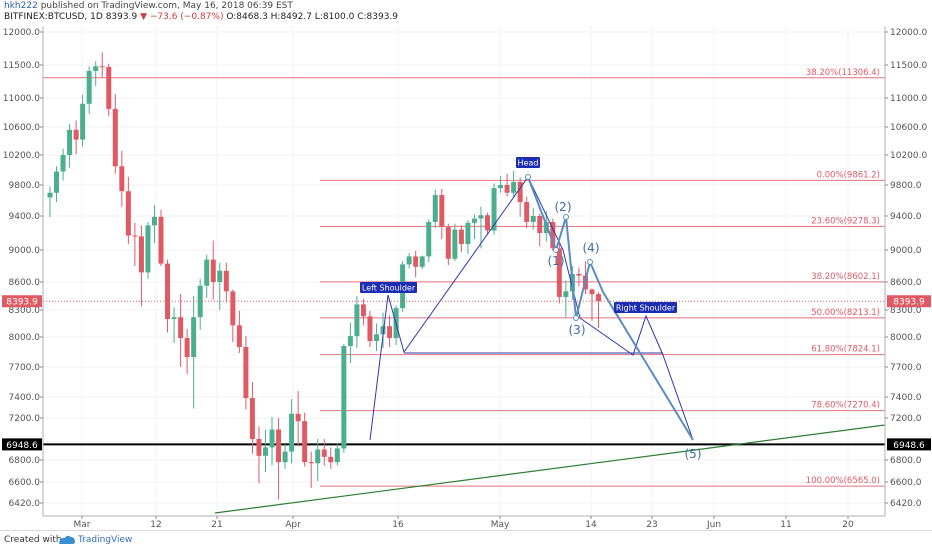 The height and width of the screenshot is (551, 932). What do you see at coordinates (398, 525) in the screenshot?
I see `x-tick-label: 16` at bounding box center [398, 525].